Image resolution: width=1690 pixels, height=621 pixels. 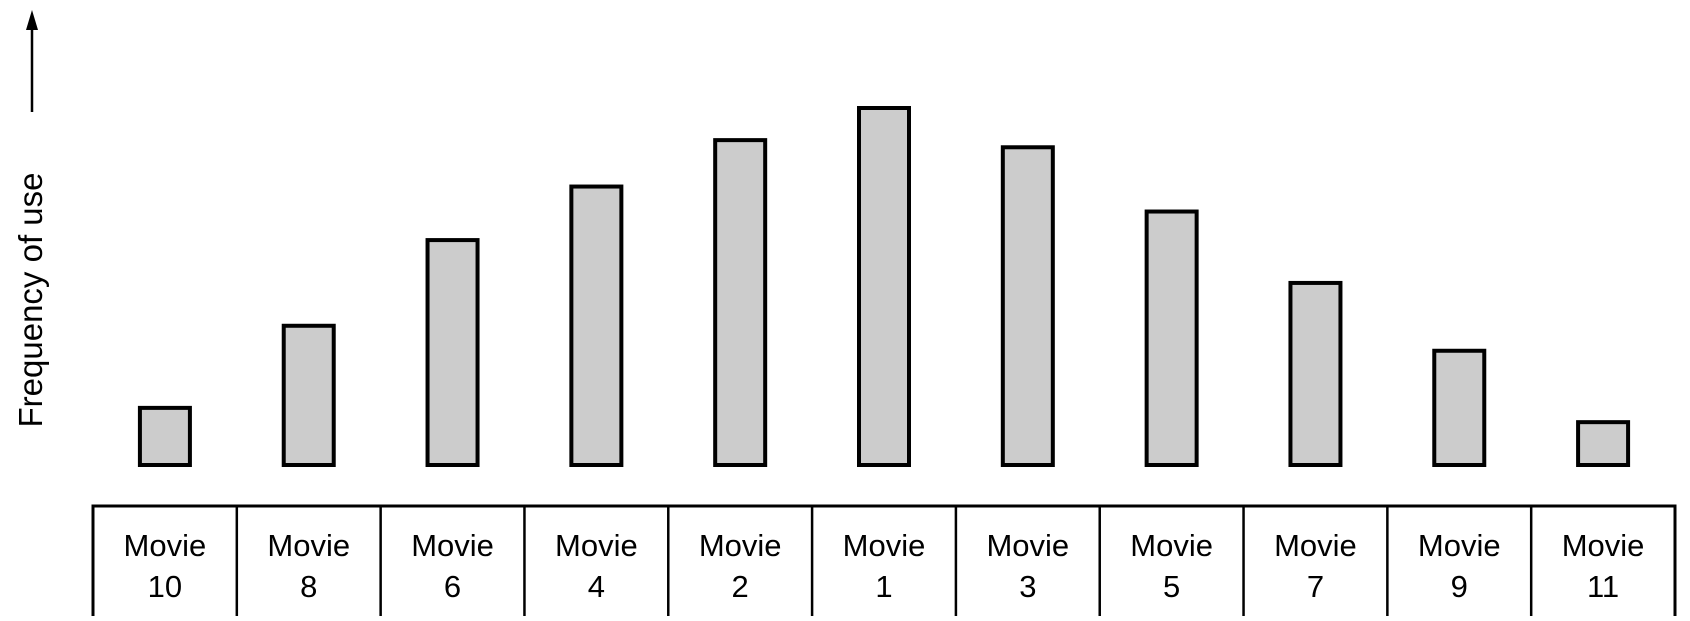 I want to click on x-tick-label: Movie 3, so click(x=1027, y=566).